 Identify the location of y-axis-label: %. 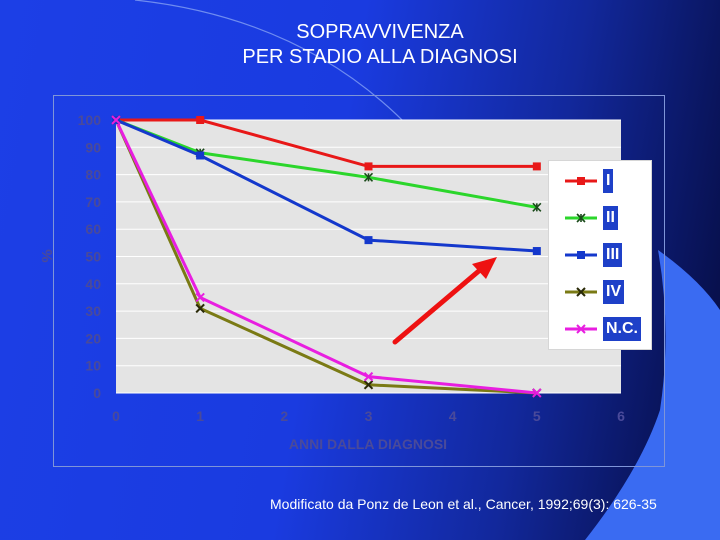
(47, 255).